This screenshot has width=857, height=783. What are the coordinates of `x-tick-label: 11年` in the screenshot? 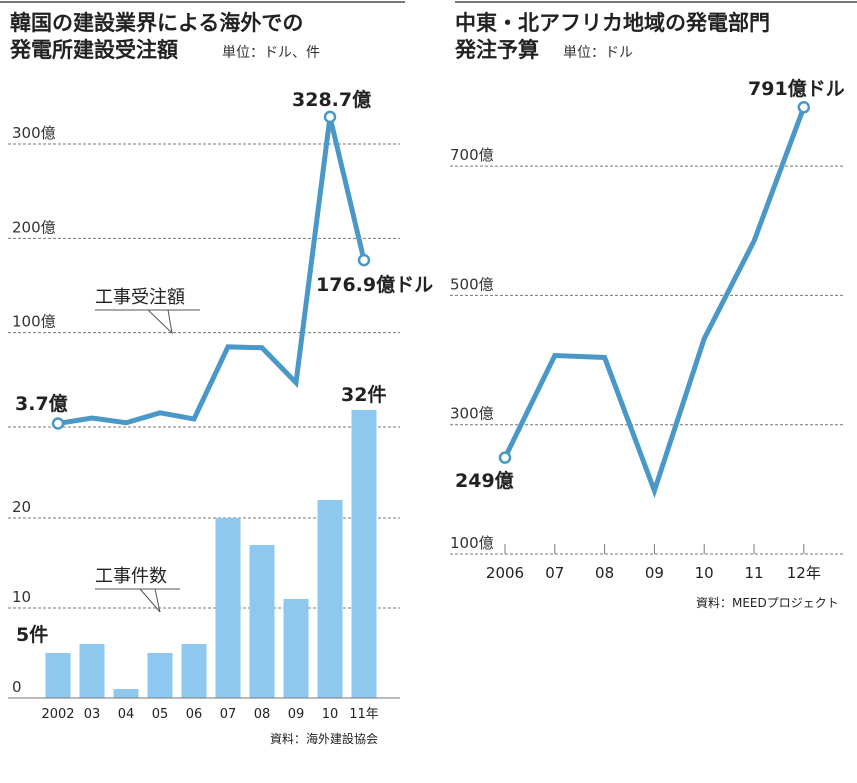 It's located at (364, 714).